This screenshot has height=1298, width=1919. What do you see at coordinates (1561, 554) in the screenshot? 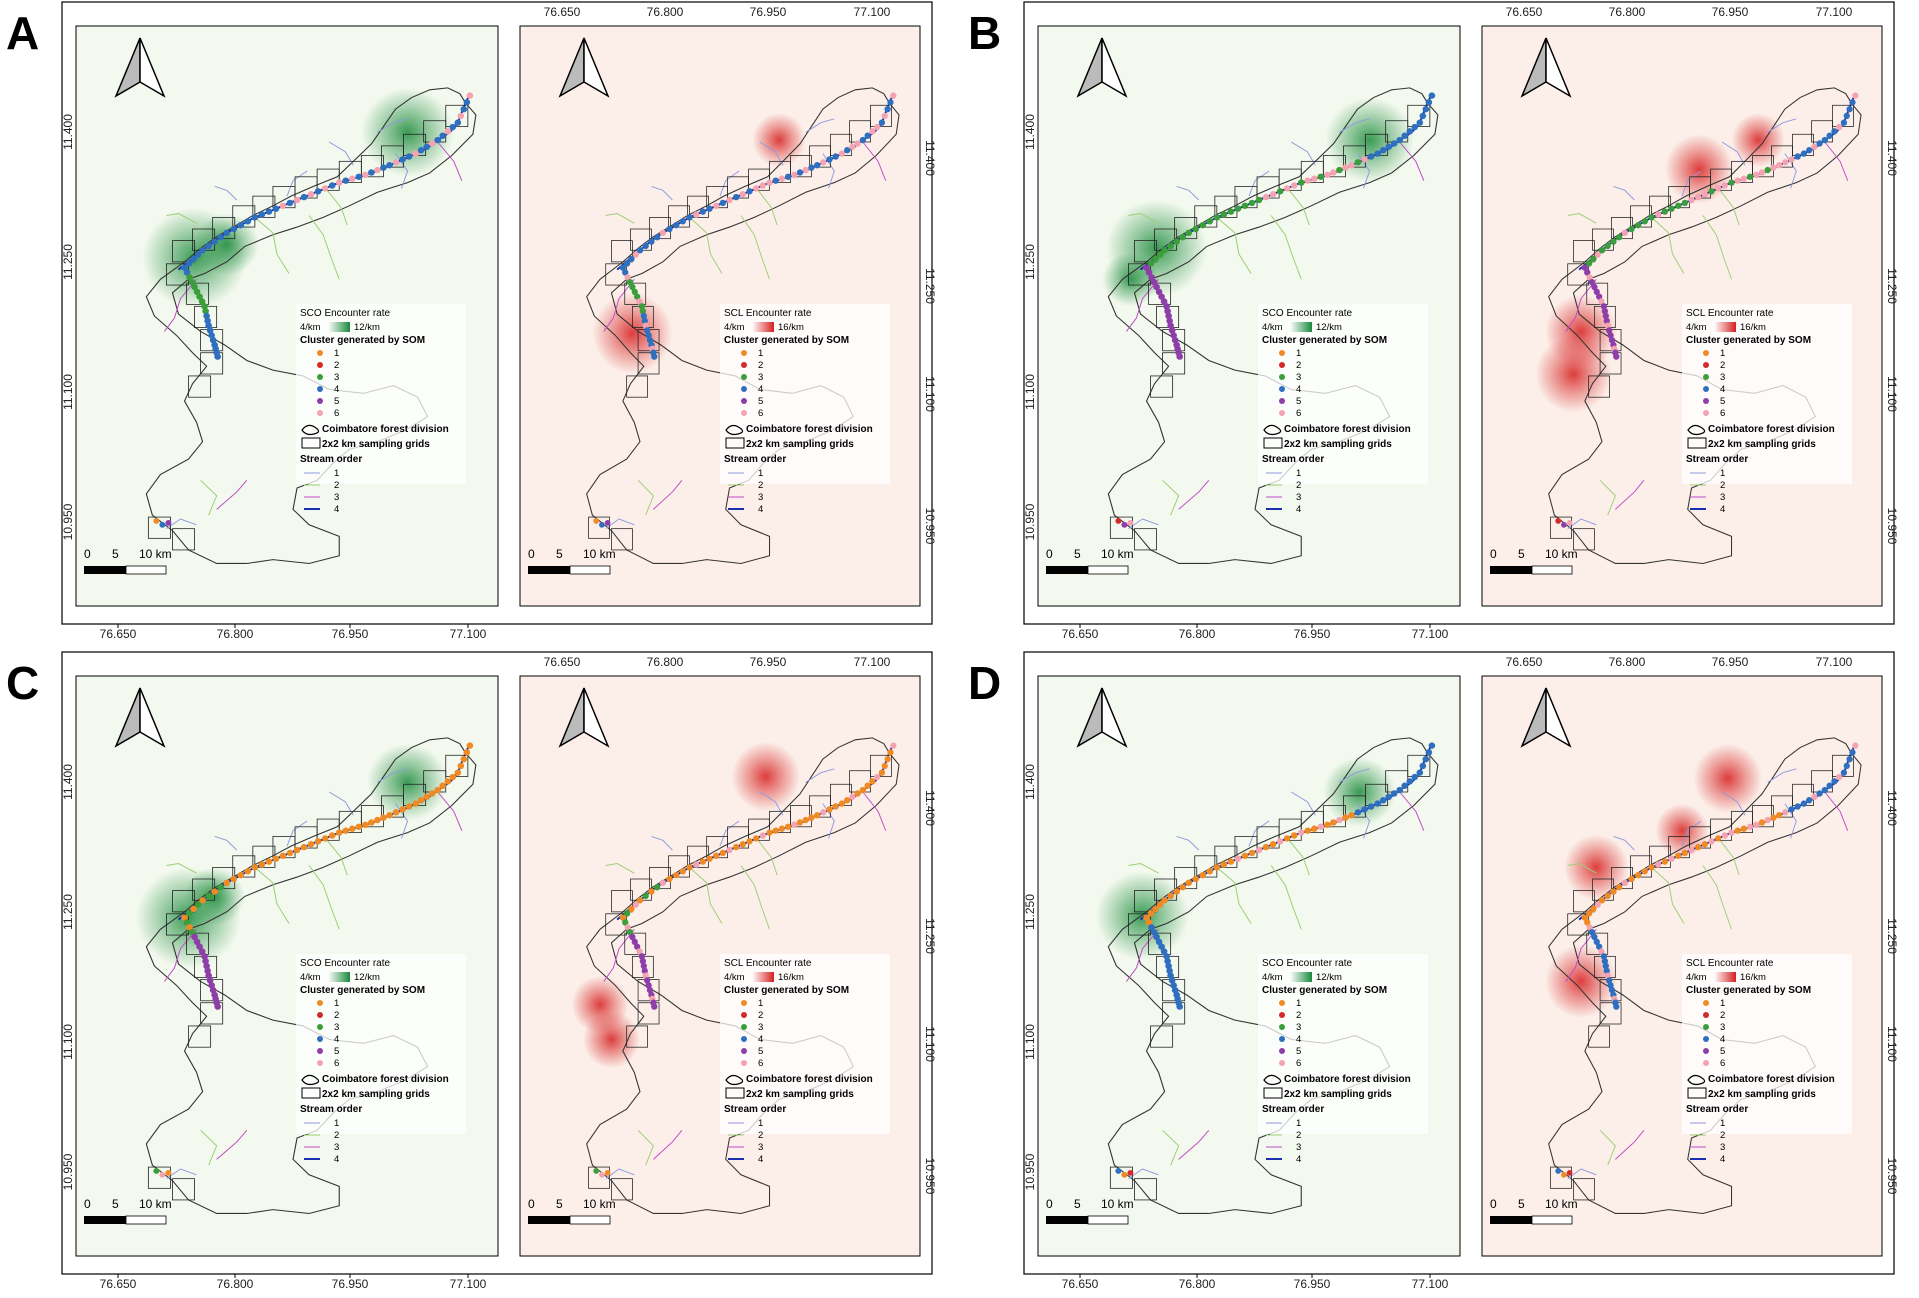
I see `scale-label-10: 10 km` at bounding box center [1561, 554].